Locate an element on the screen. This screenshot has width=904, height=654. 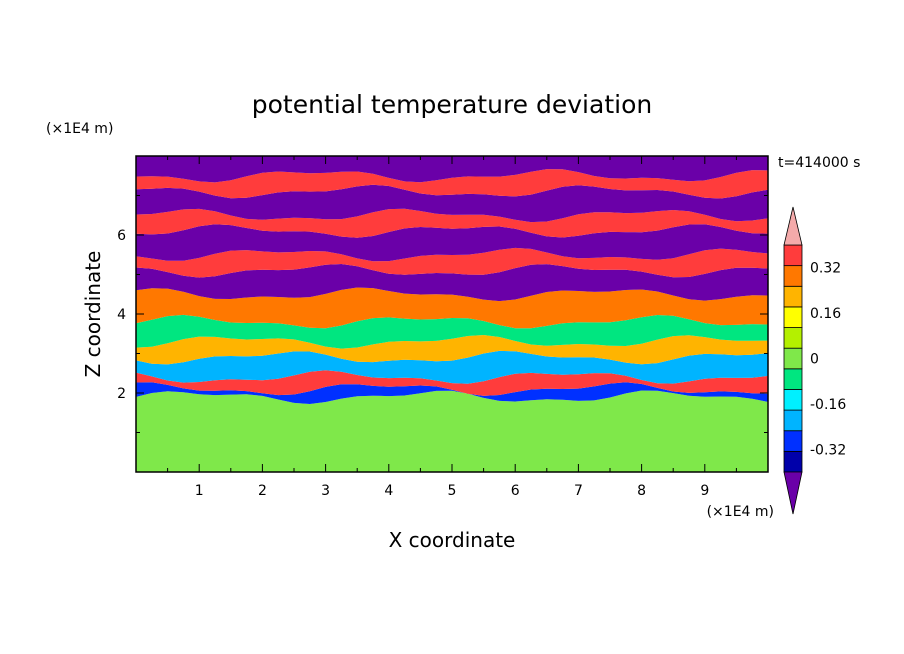
colorbar-extend-max is located at coordinates (793, 226).